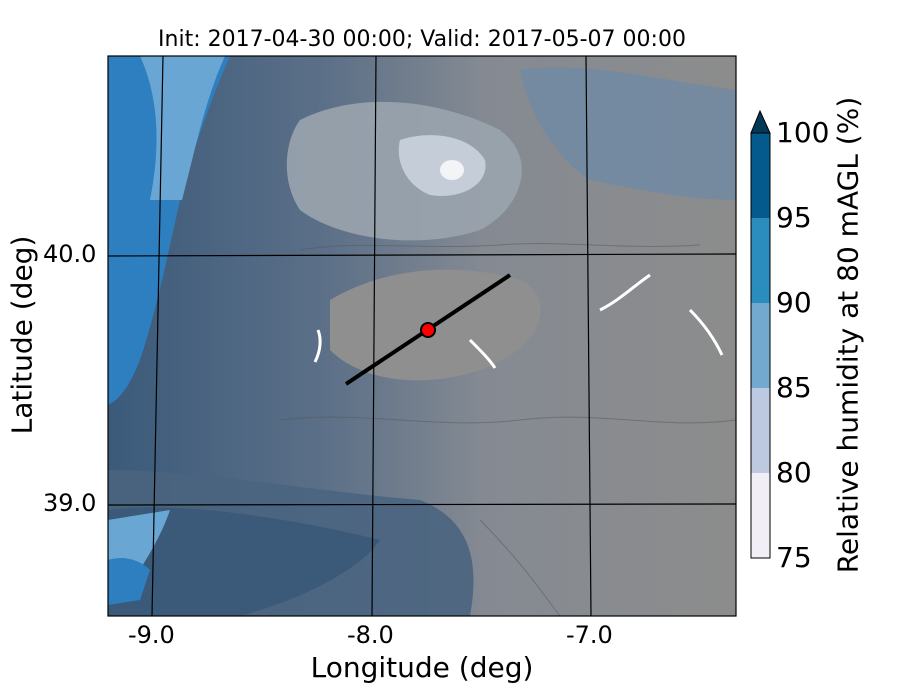 Image resolution: width=900 pixels, height=700 pixels. Describe the element at coordinates (70, 503) in the screenshot. I see `y-tick-label: 39.0` at that location.